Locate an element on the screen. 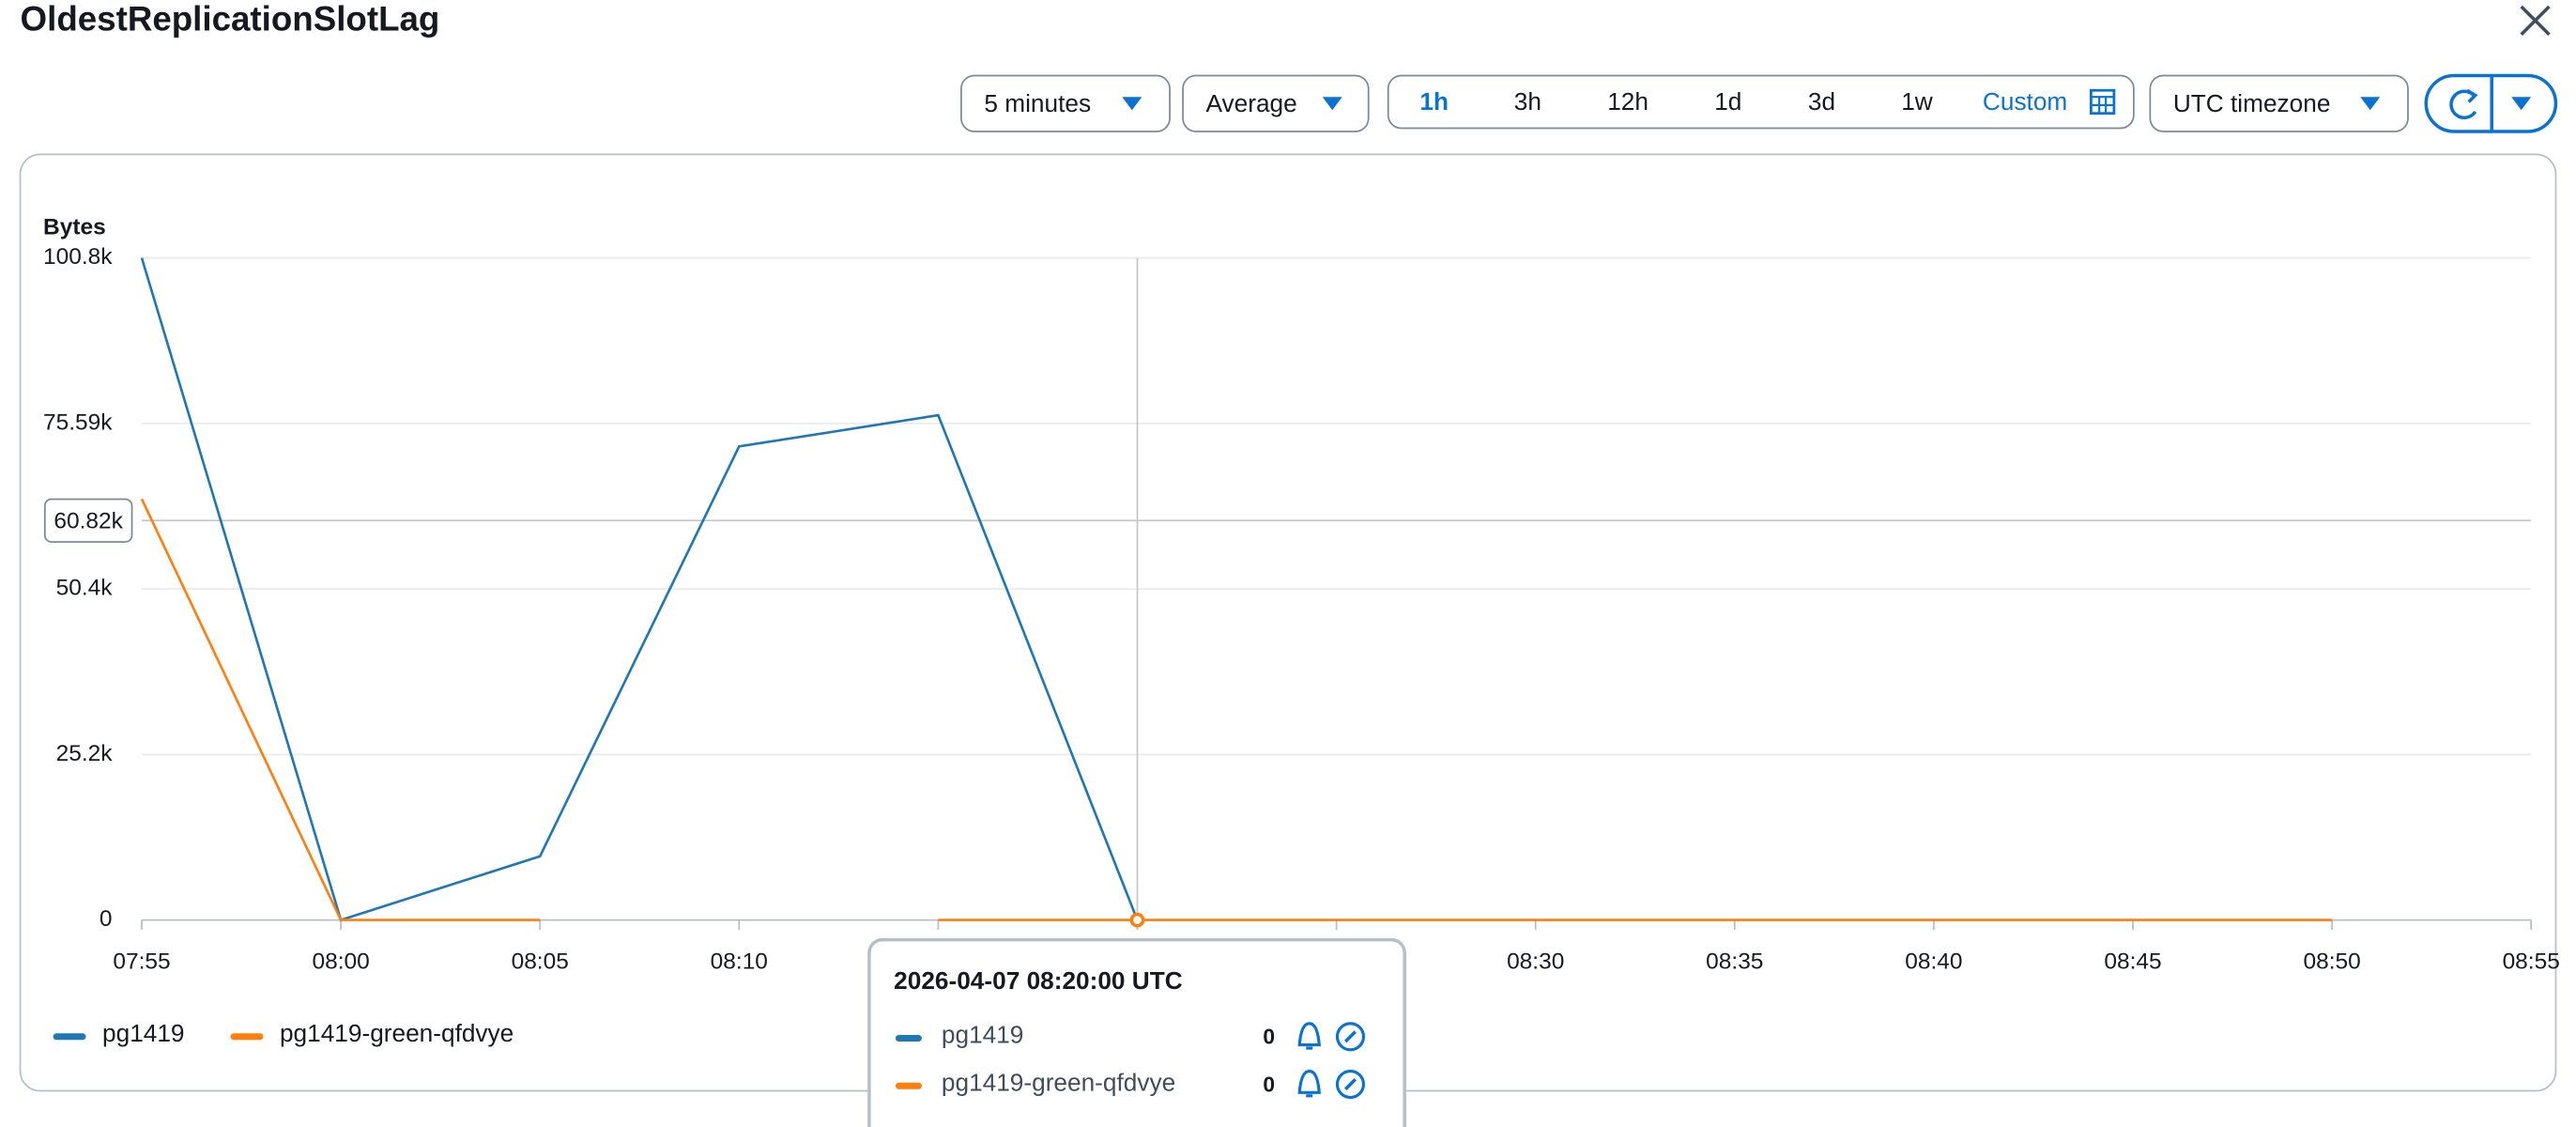 The height and width of the screenshot is (1127, 2576). timezone-box is located at coordinates (2279, 103).